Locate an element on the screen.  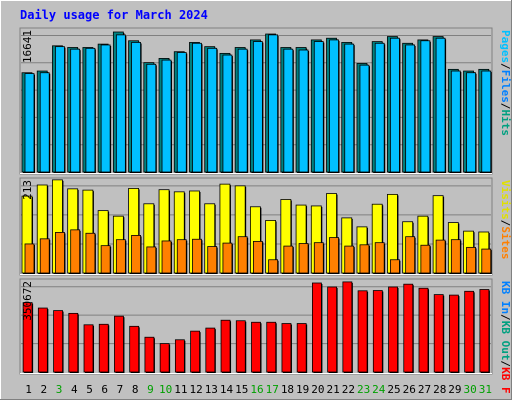
x-tick-label-2: 2 is located at coordinates (44, 389).